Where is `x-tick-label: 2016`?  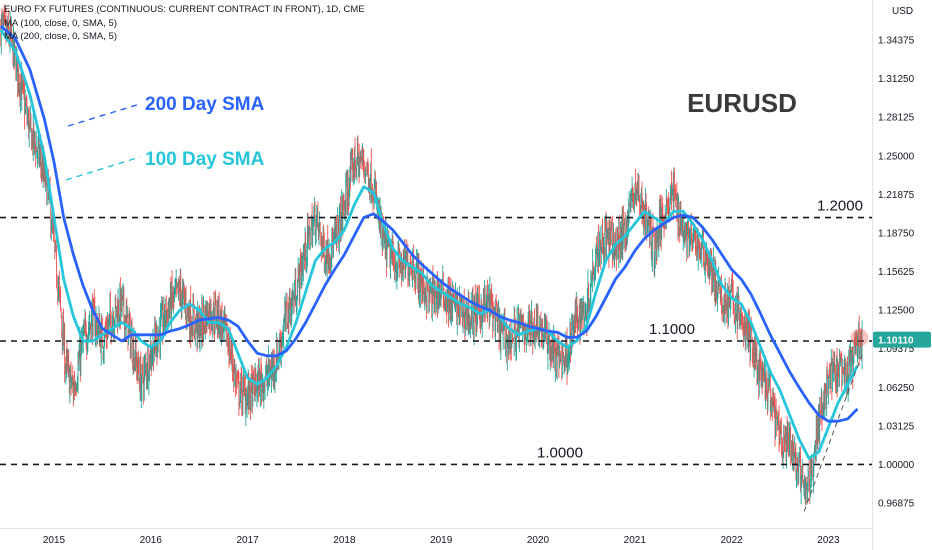
x-tick-label: 2016 is located at coordinates (151, 540).